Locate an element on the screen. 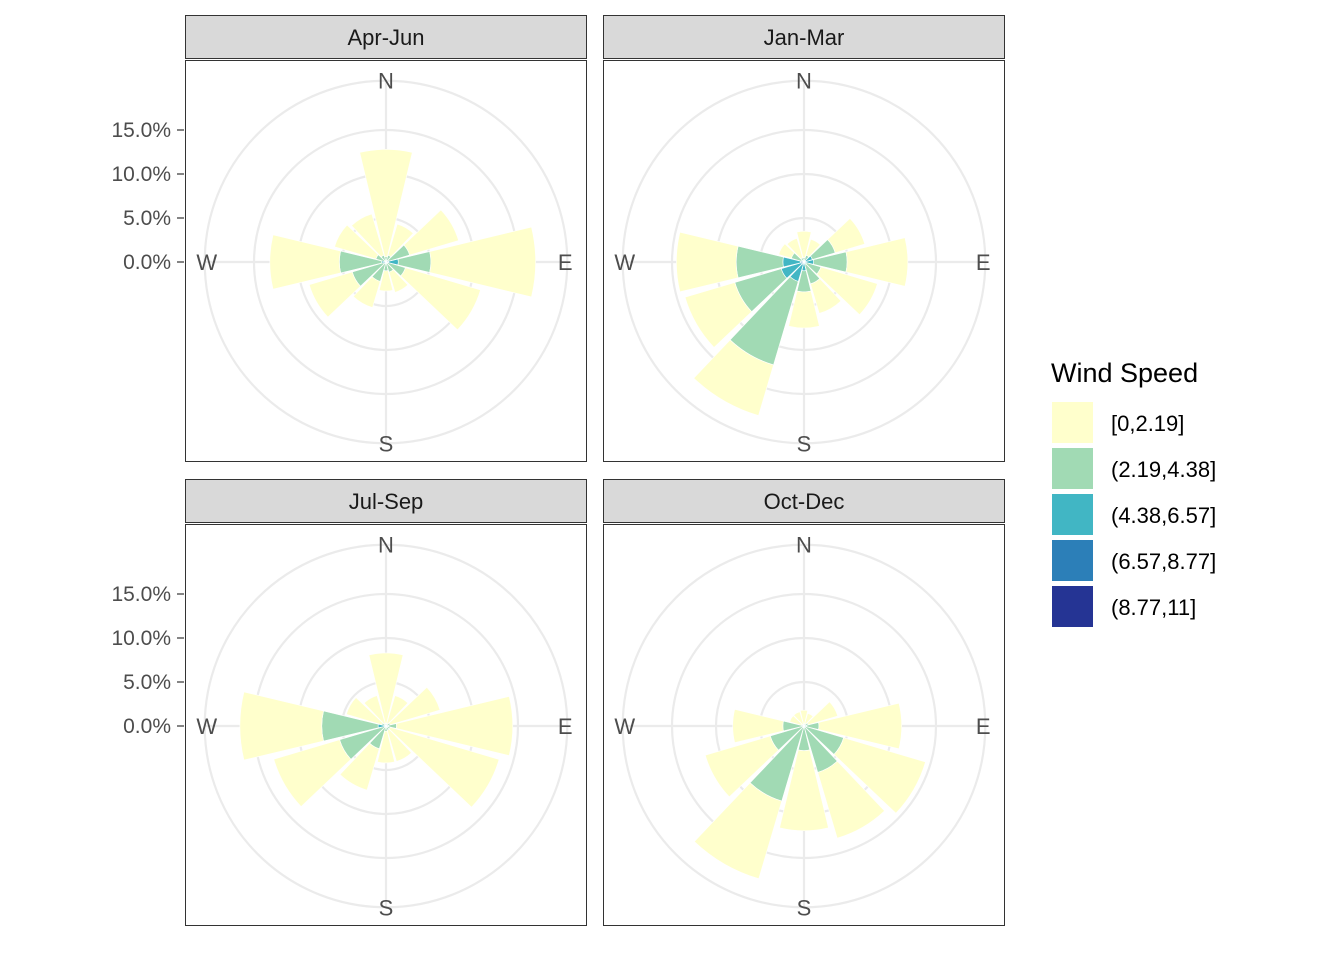 The image size is (1344, 960). facet-strip-label: Jul-Sep is located at coordinates (386, 501).